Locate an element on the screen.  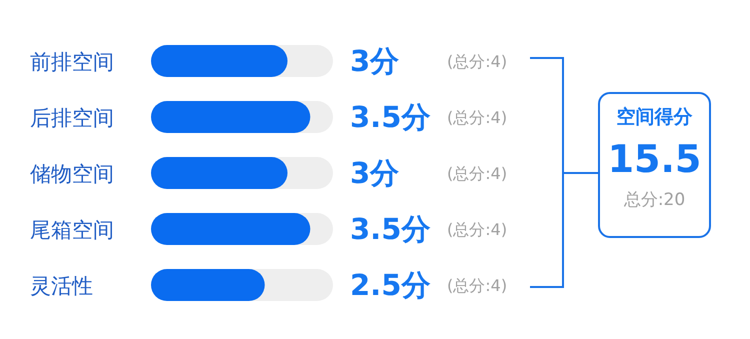
y-tick-label: 前排空间 is located at coordinates (72, 62).